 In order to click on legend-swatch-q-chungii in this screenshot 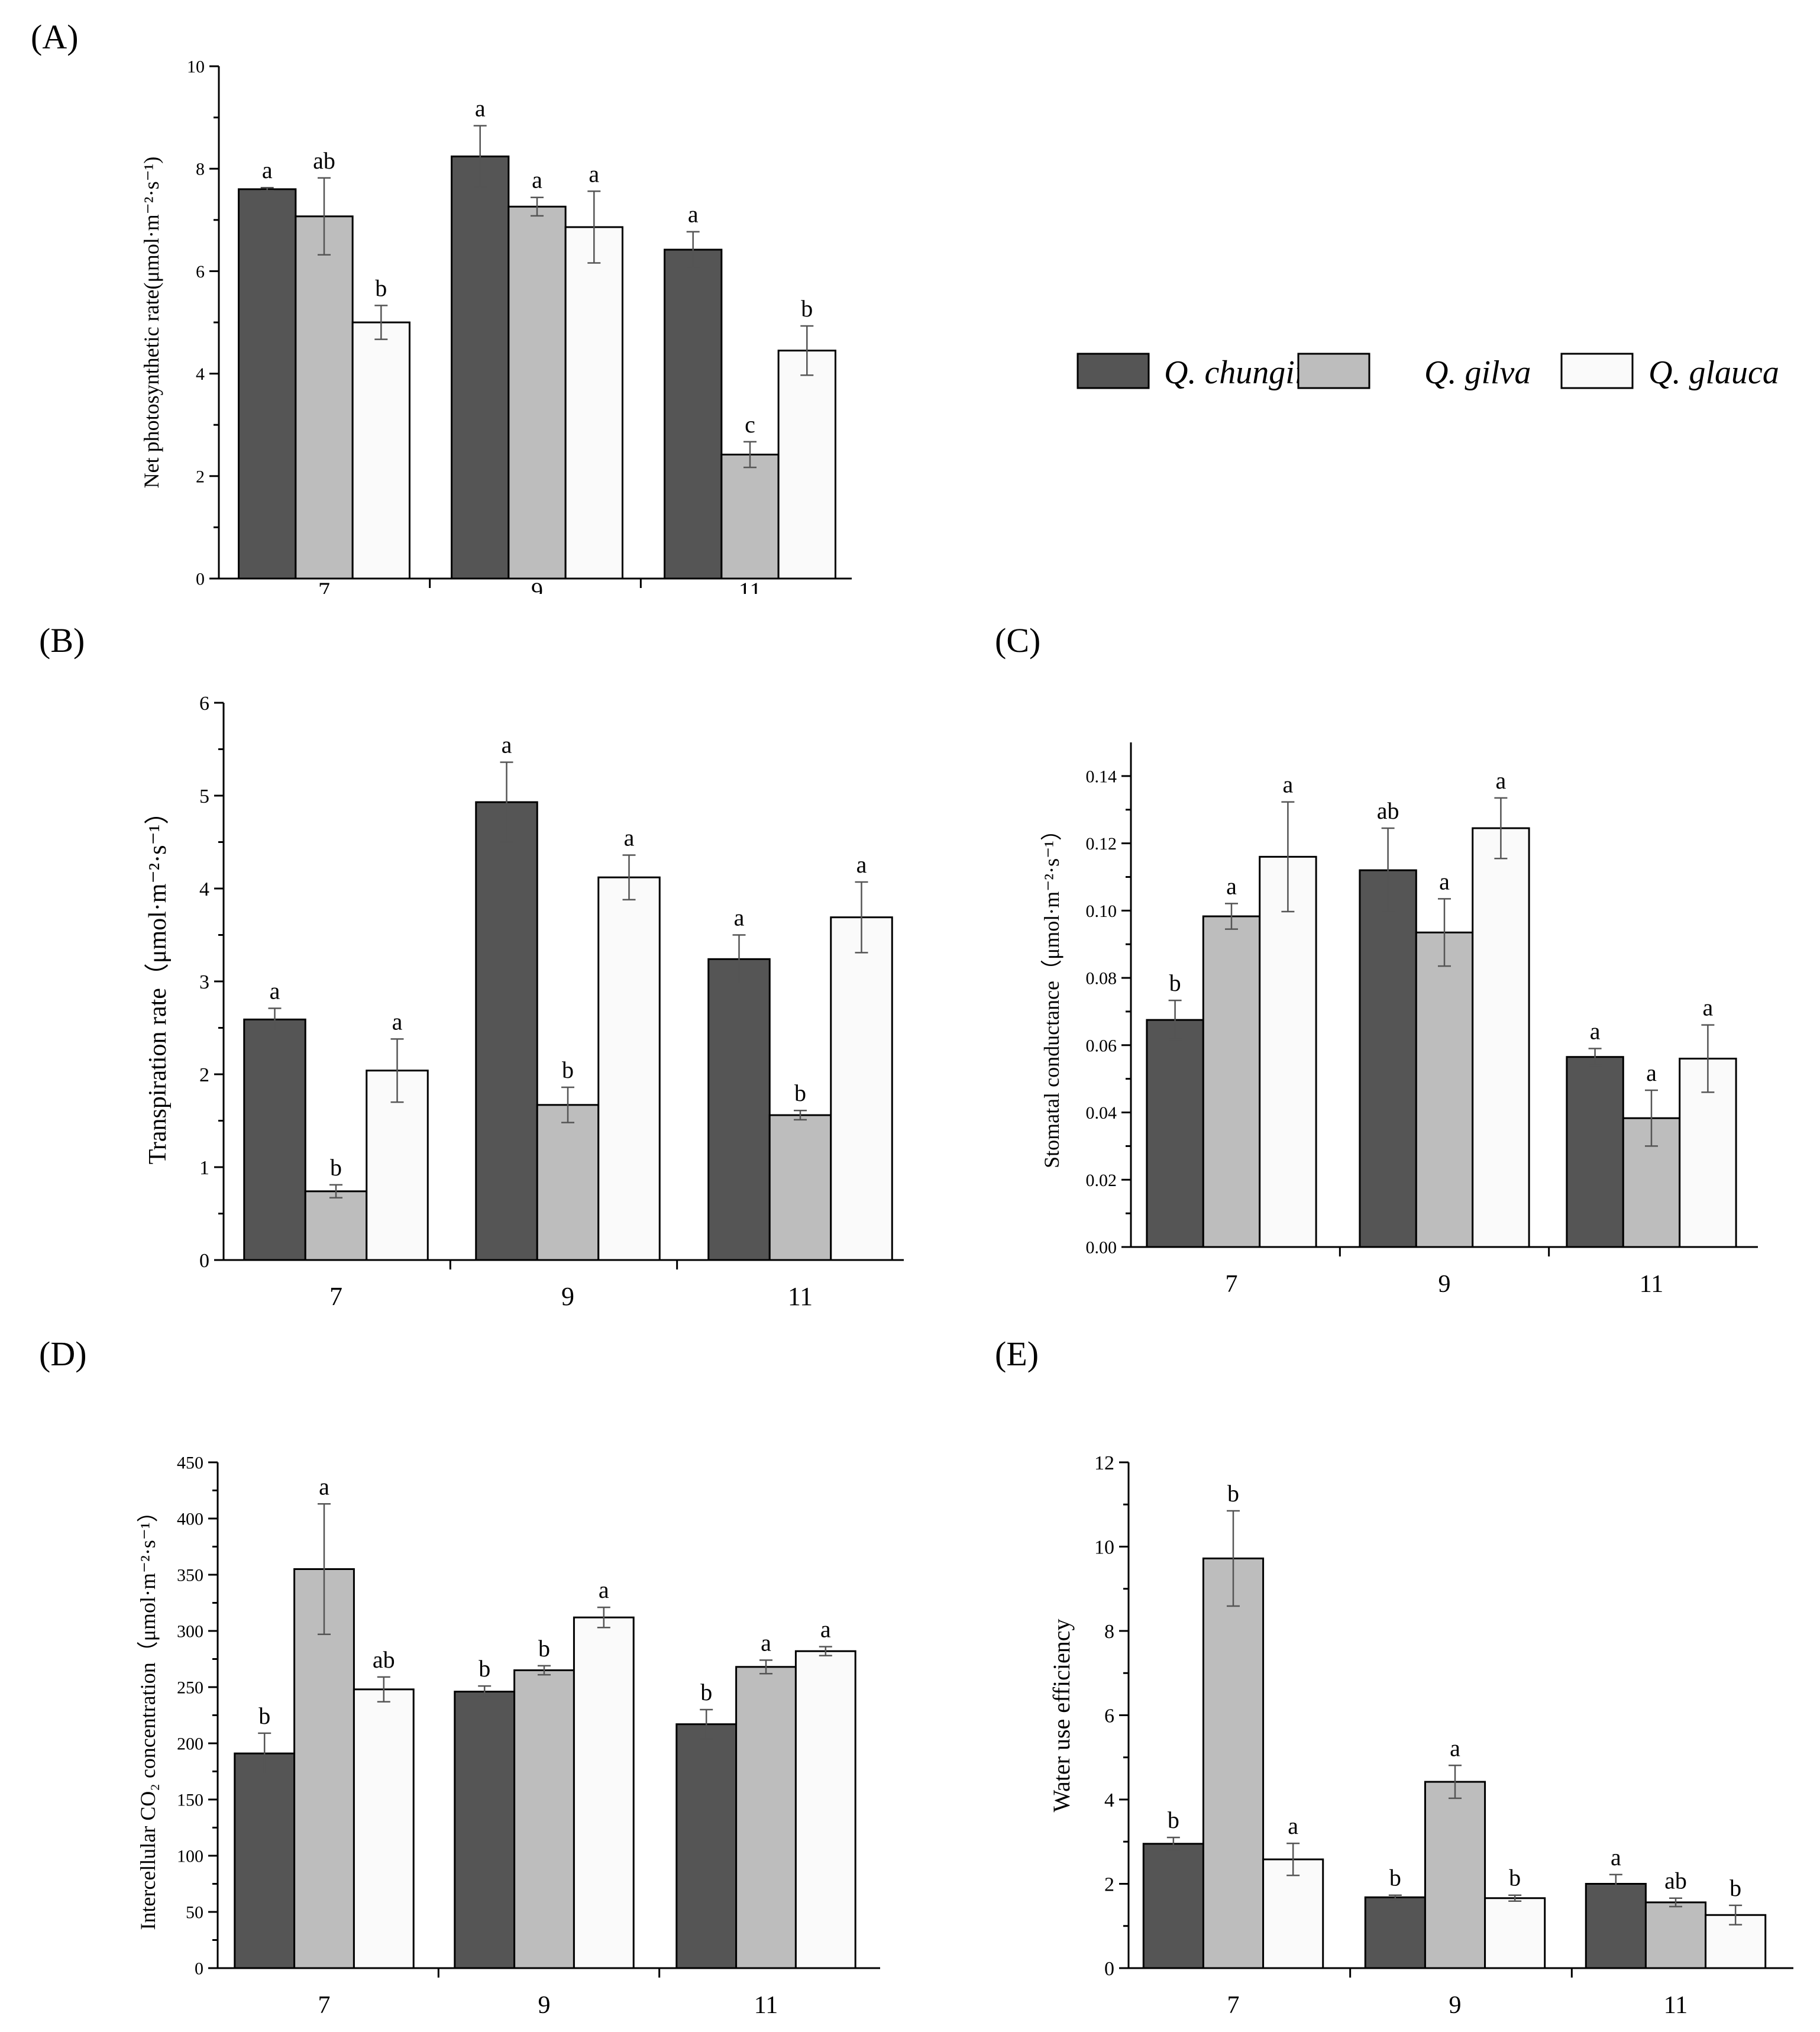, I will do `click(1113, 371)`.